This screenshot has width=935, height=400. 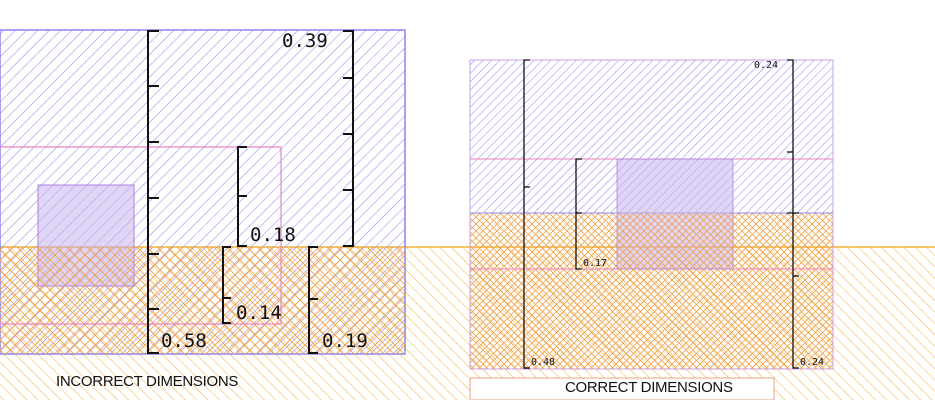 I want to click on dim-label-right-low-correct: 0.24, so click(x=812, y=362).